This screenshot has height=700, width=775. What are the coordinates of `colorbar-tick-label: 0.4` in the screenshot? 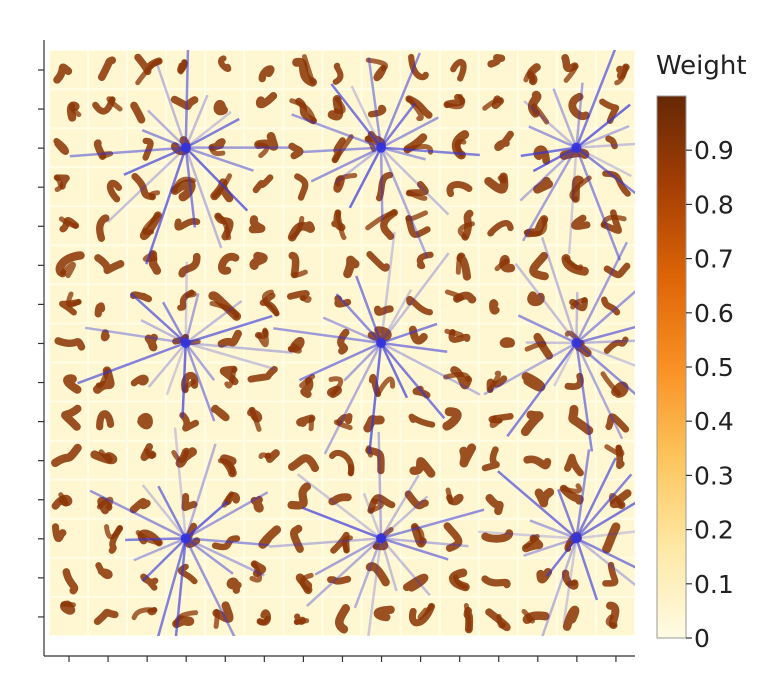 It's located at (714, 421).